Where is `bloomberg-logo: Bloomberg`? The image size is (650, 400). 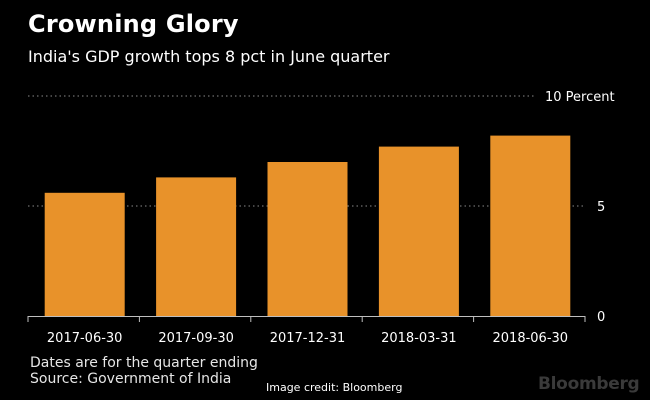
bloomberg-logo: Bloomberg is located at coordinates (589, 384).